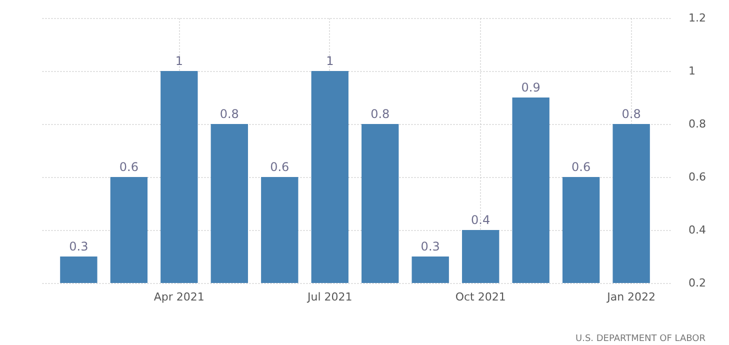  What do you see at coordinates (692, 71) in the screenshot?
I see `y-tick-label: 1` at bounding box center [692, 71].